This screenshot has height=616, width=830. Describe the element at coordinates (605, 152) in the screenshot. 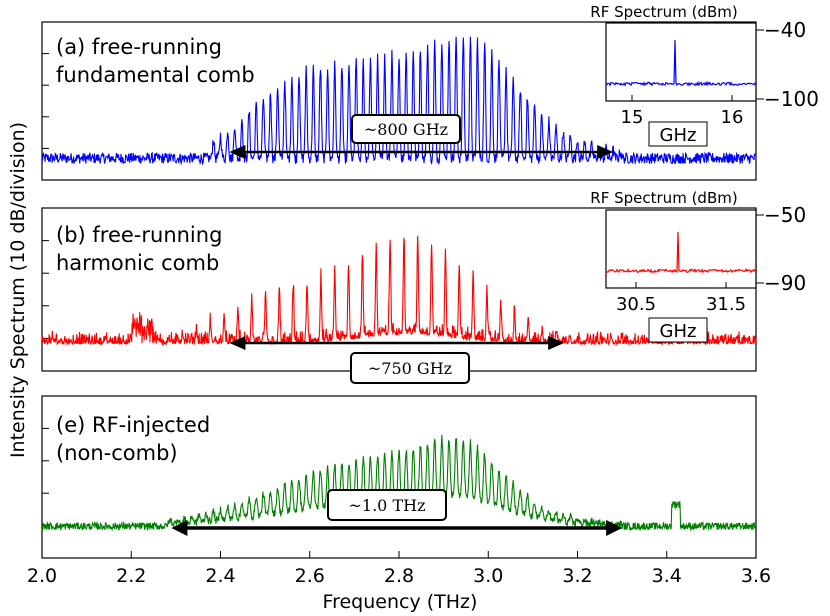

I see `panel-a-arrowhead-right` at that location.